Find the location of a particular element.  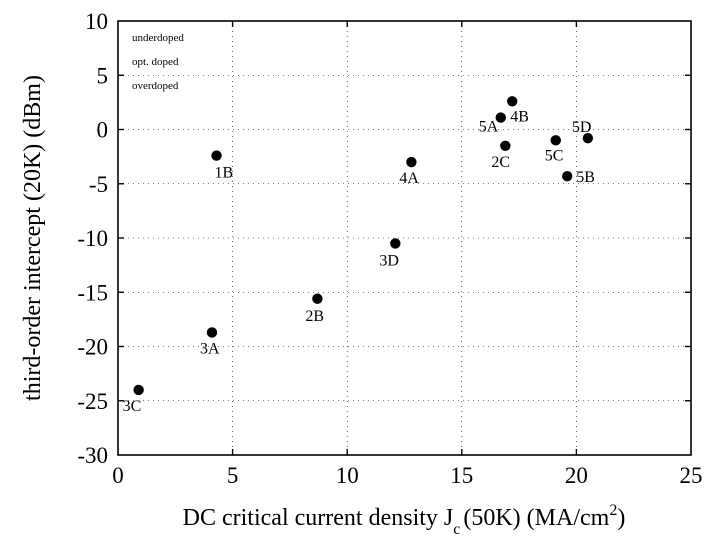

point-label-3c: 3C is located at coordinates (132, 406).